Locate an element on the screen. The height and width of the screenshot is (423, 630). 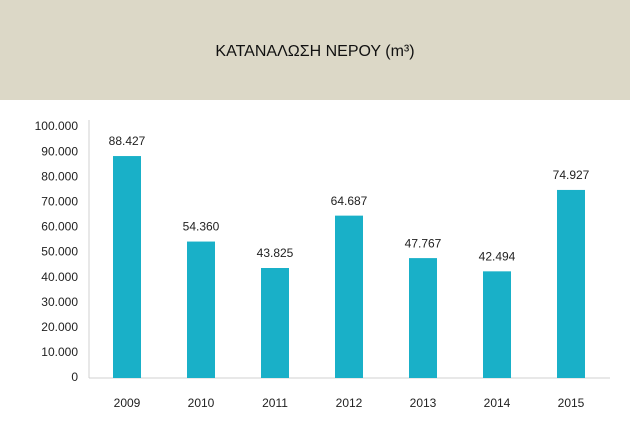
data-label: 47.767 is located at coordinates (423, 243).